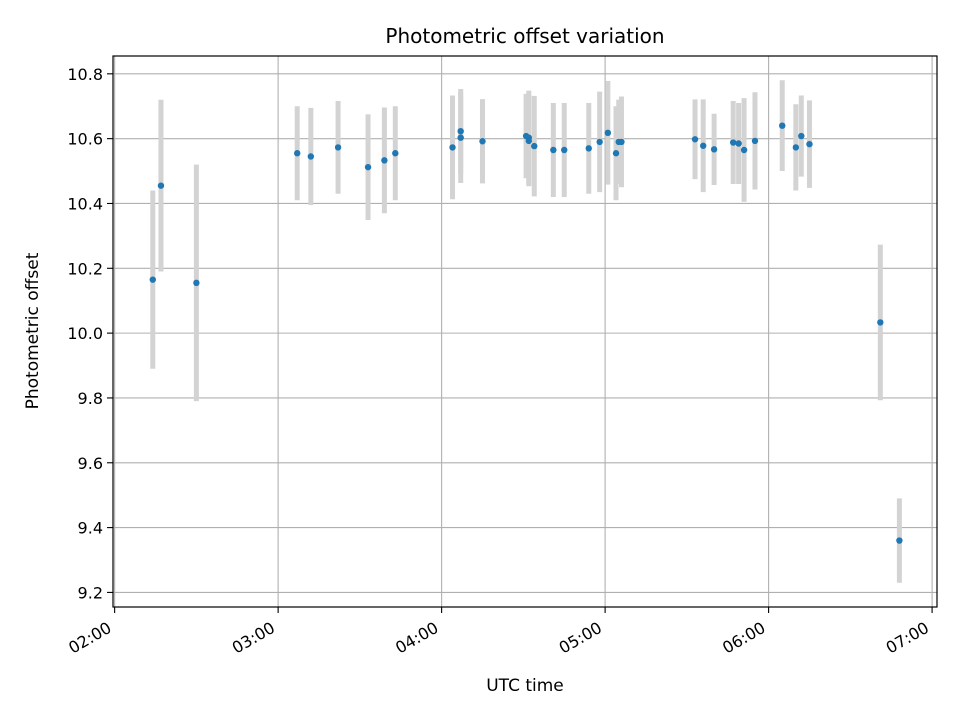 This screenshot has width=960, height=720. Describe the element at coordinates (524, 36) in the screenshot. I see `chart-title: Photometric offset variation` at that location.